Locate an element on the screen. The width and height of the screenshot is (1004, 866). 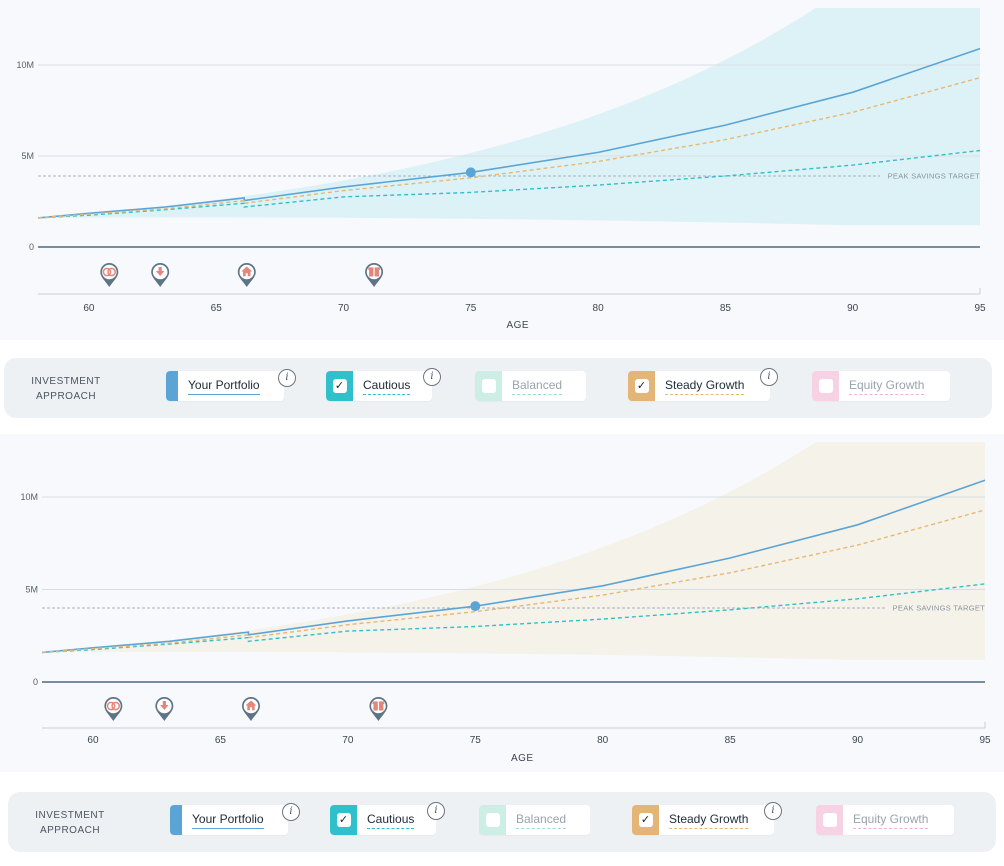
x-tick-label: 90 is located at coordinates (858, 740).